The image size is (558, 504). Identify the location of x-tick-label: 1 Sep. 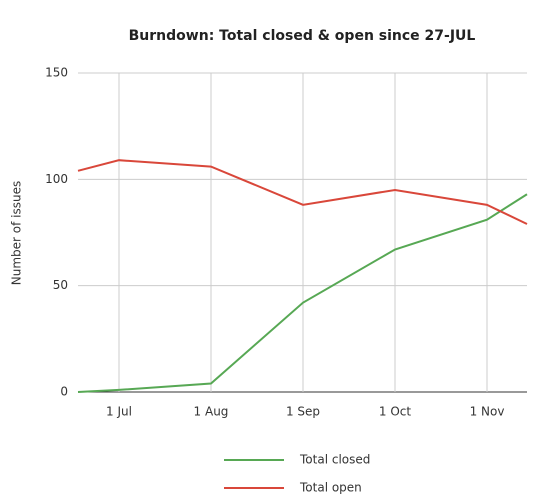
(303, 412).